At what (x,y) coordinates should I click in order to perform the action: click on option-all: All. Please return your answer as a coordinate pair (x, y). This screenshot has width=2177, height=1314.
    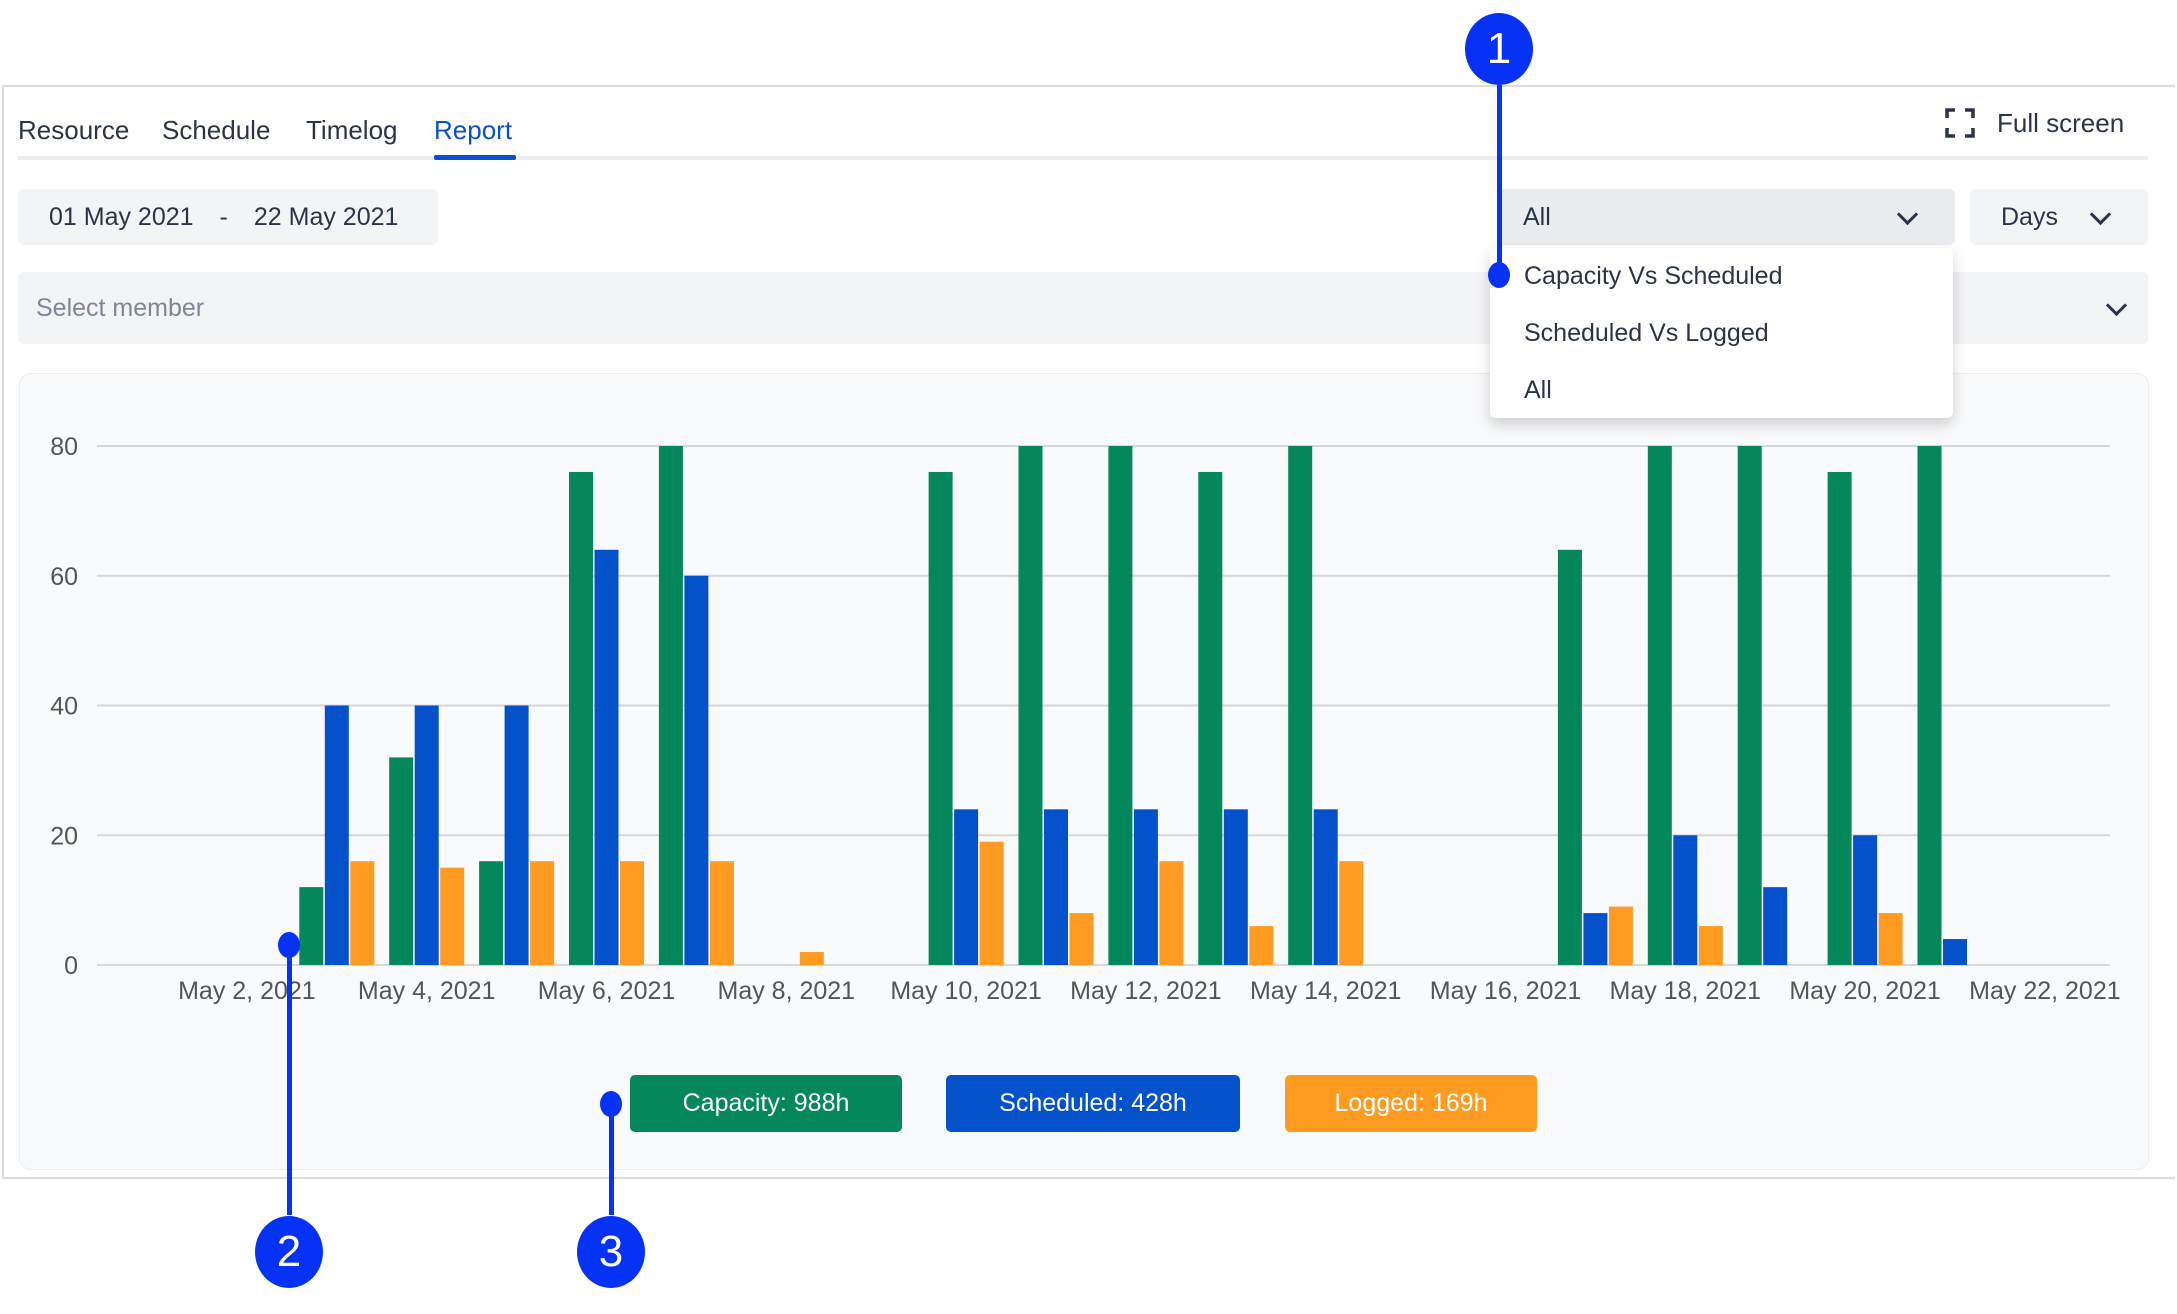
    Looking at the image, I should click on (1538, 390).